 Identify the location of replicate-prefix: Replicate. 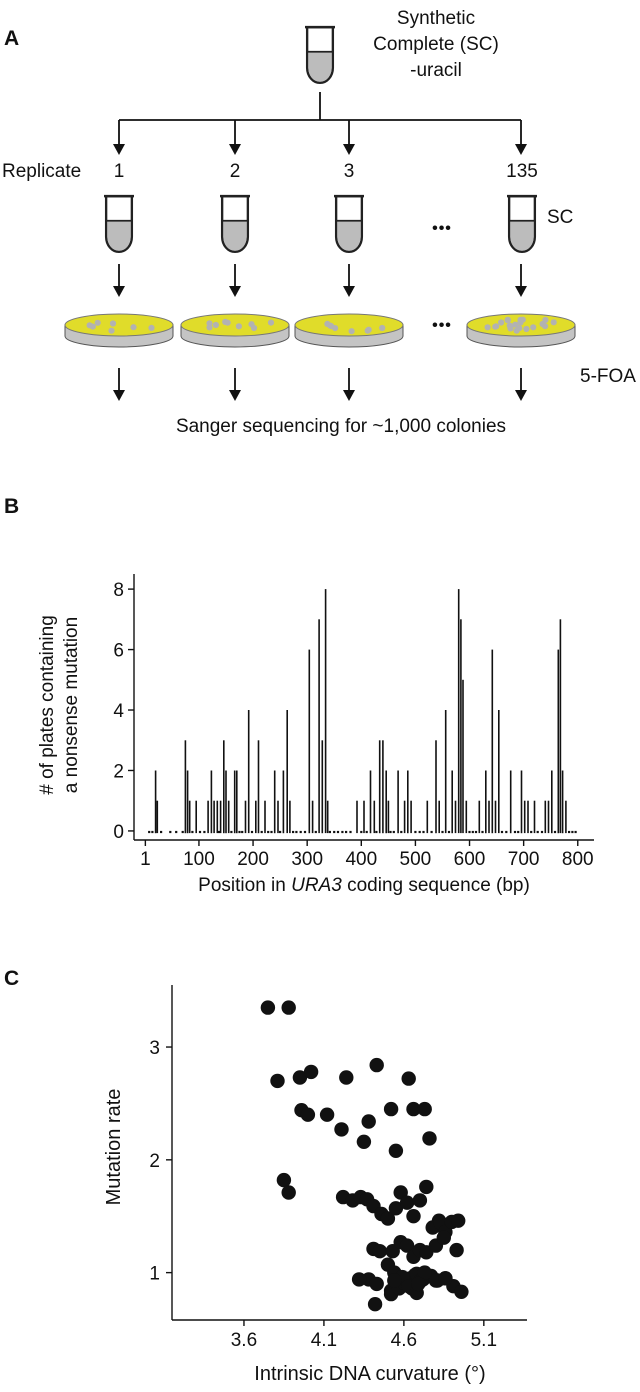
(41, 171).